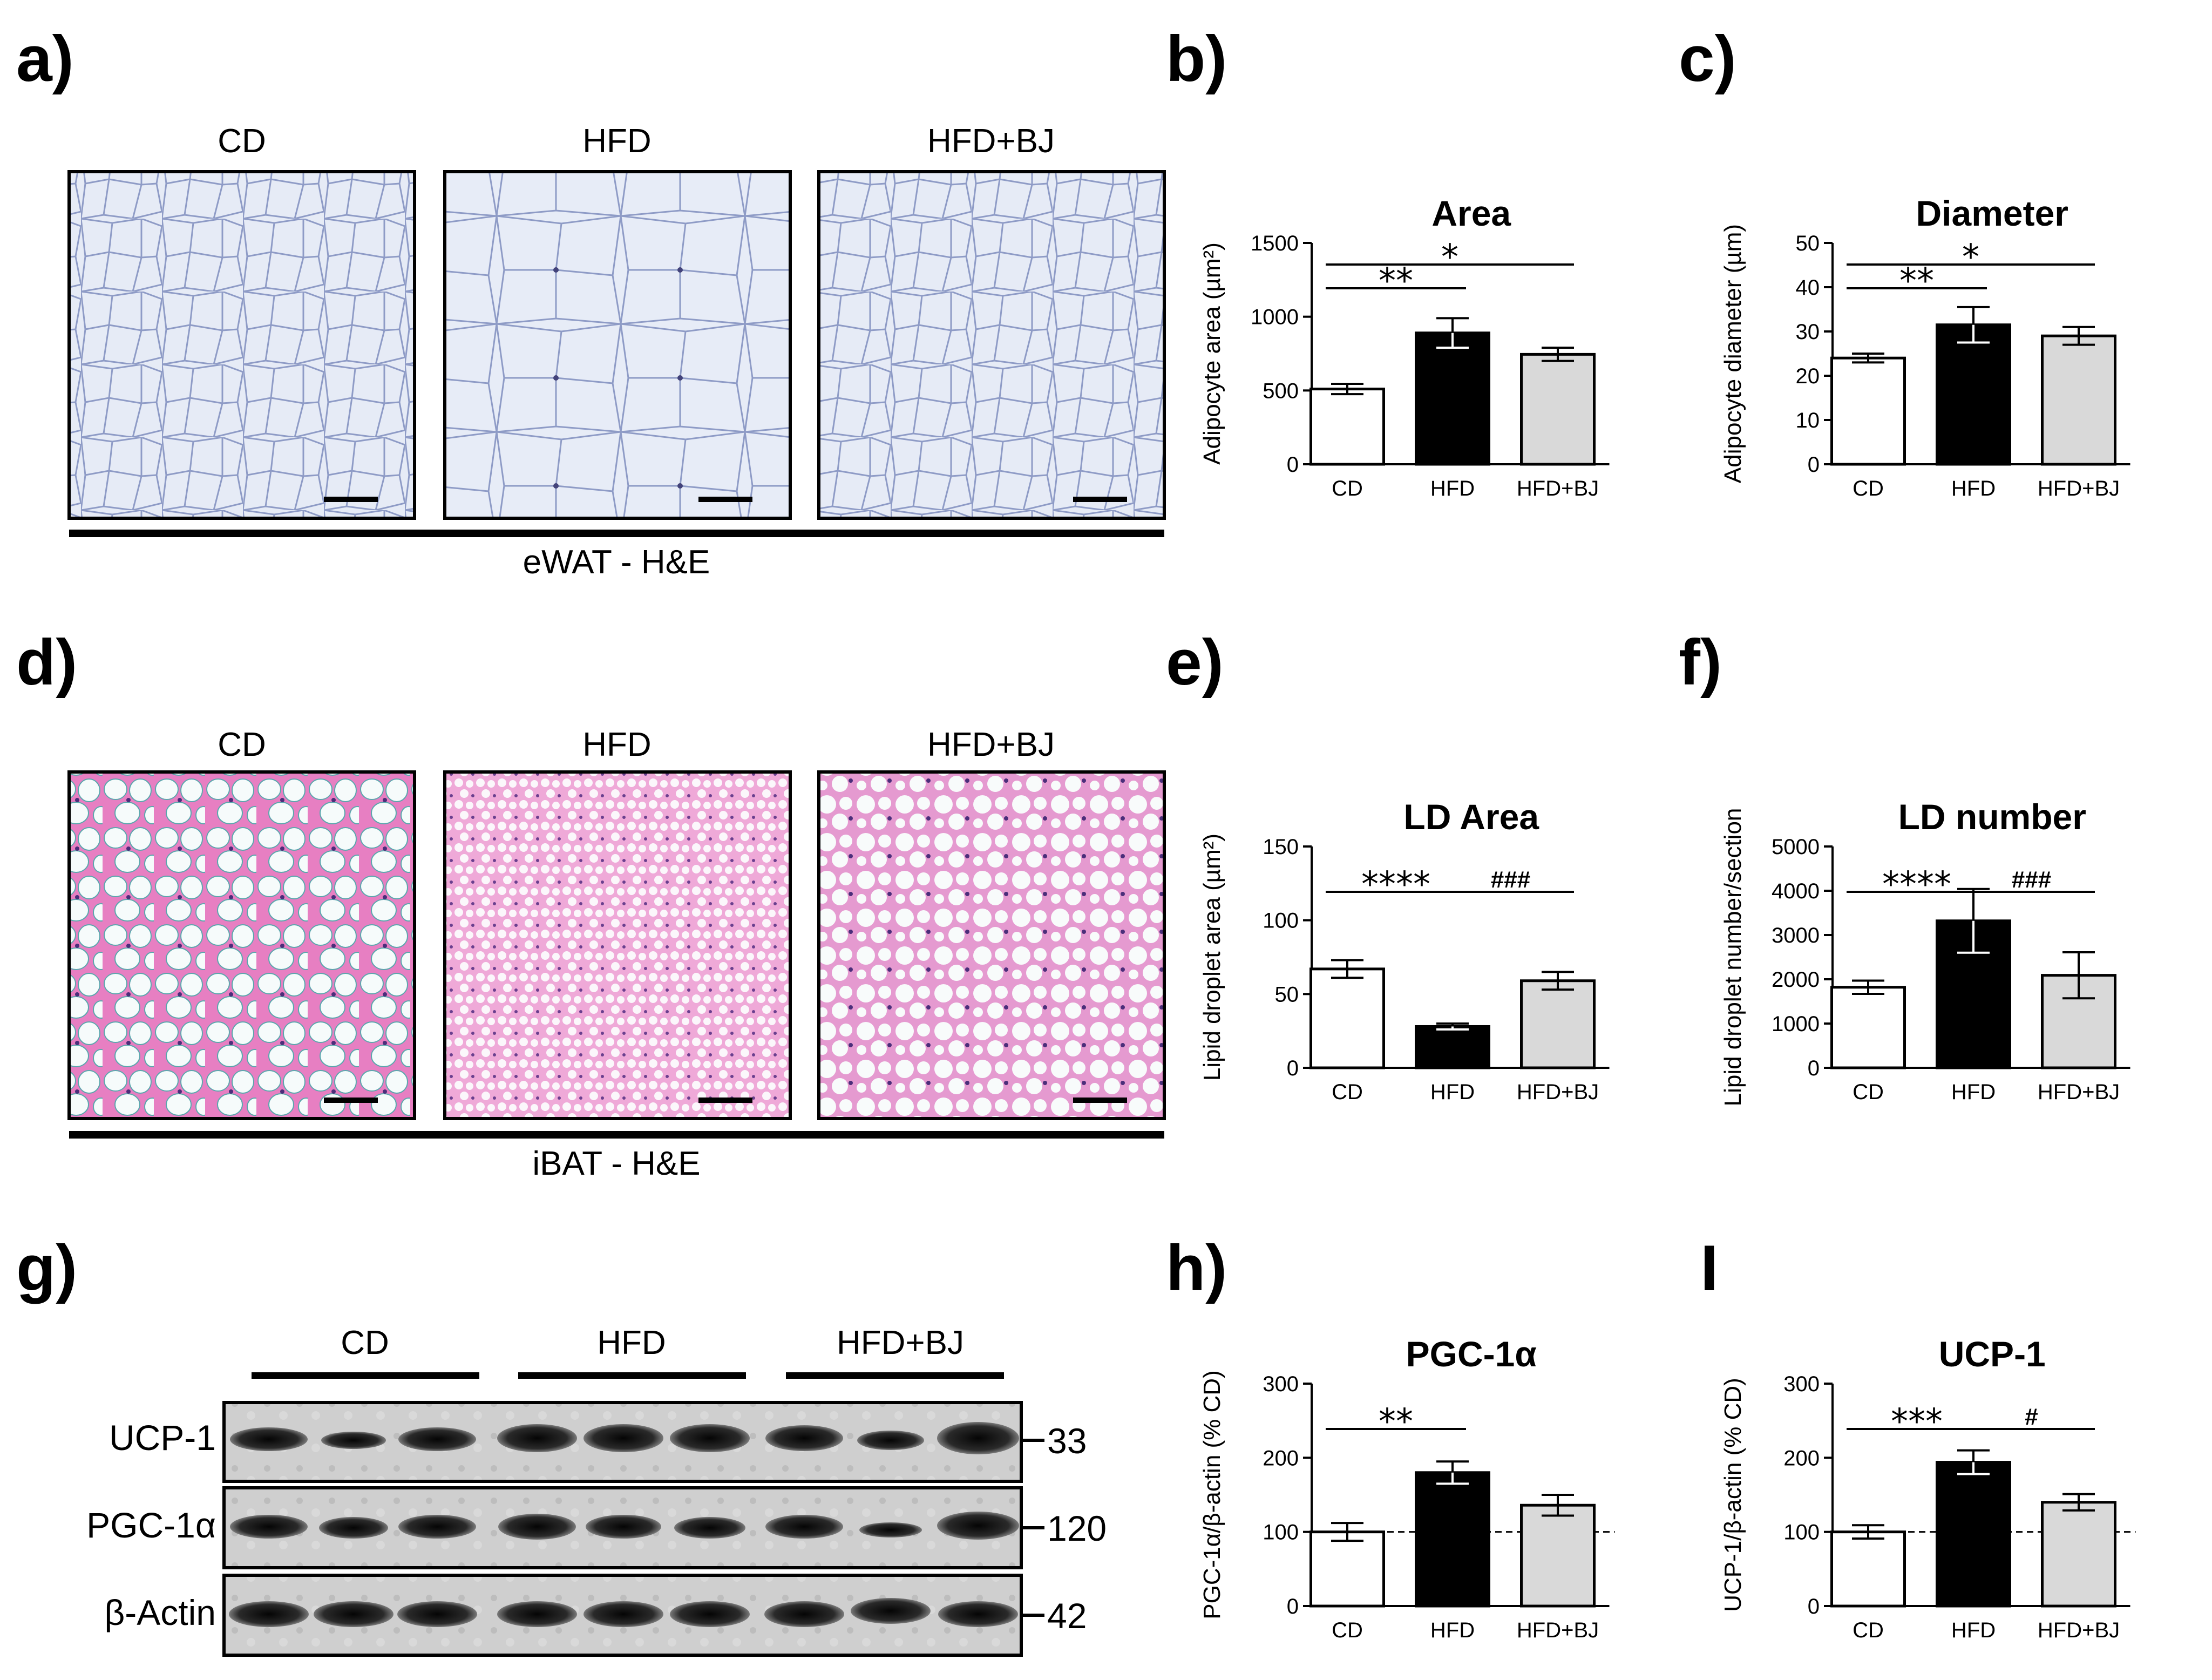 This screenshot has height=1680, width=2212. I want to click on blot-row-label-ucp1: UCP-1, so click(162, 1438).